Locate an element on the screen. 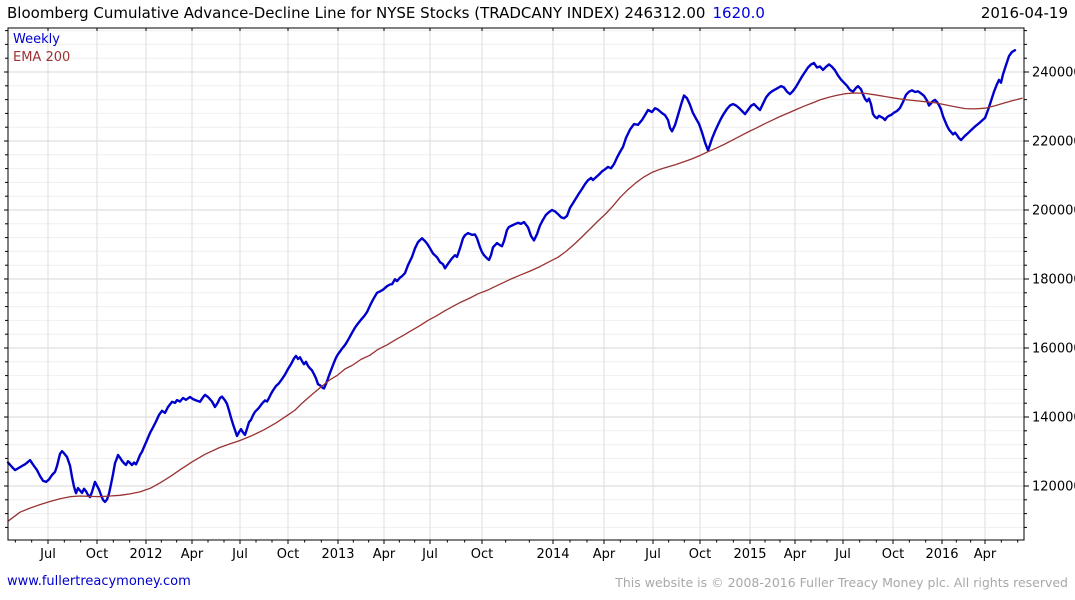  x-axis-label: 2012 is located at coordinates (145, 554).